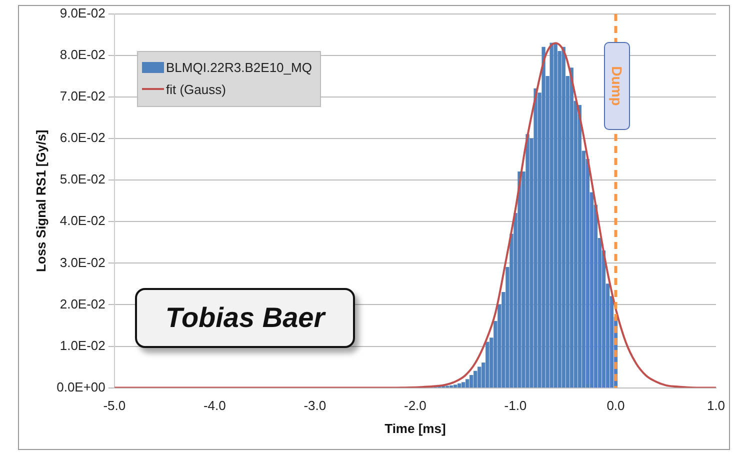 This screenshot has height=453, width=736. I want to click on annotation: Tobias Baer, so click(245, 318).